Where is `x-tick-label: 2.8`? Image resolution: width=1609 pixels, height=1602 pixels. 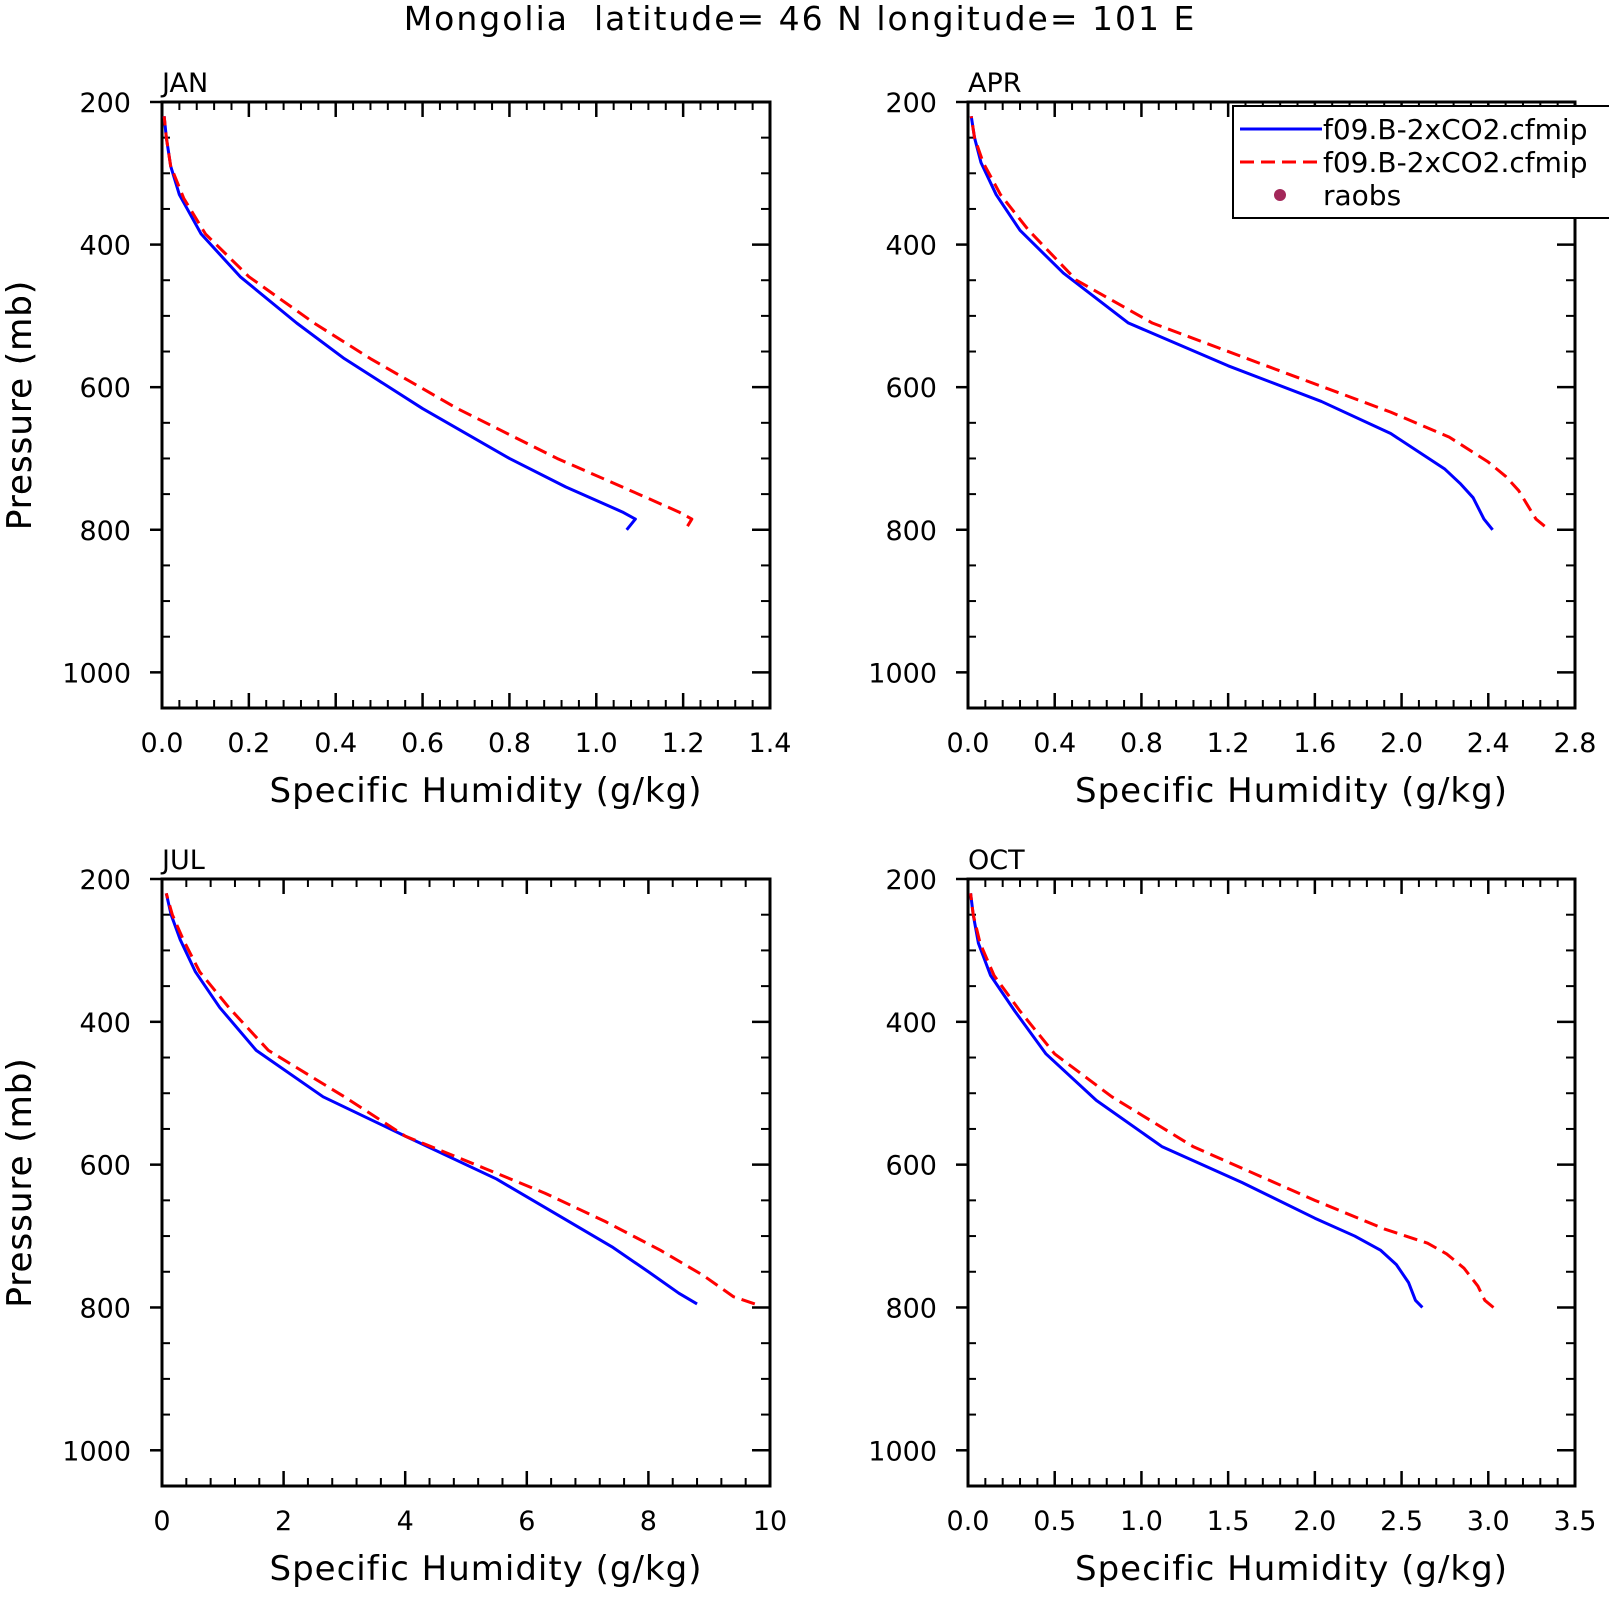
x-tick-label: 2.8 is located at coordinates (1575, 743).